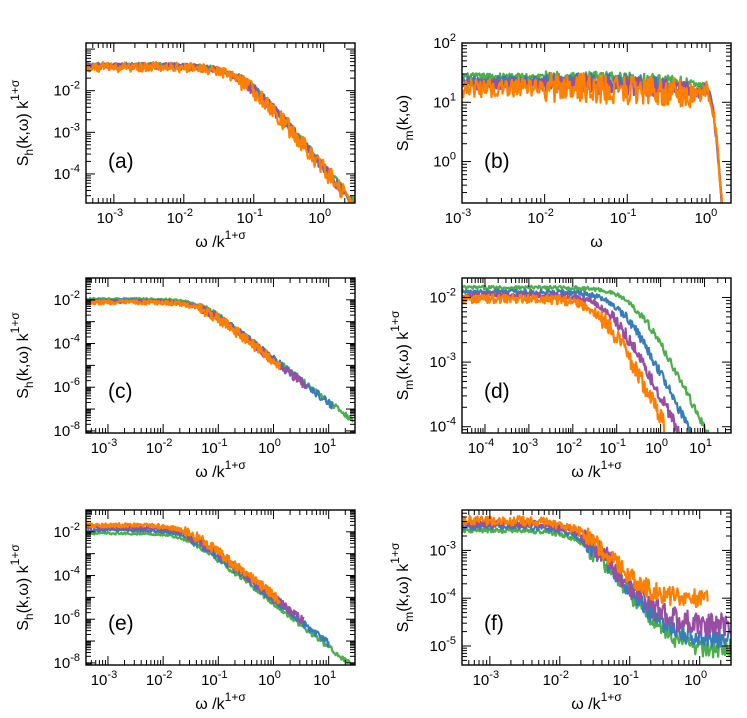  I want to click on panel-label: (f), so click(494, 623).